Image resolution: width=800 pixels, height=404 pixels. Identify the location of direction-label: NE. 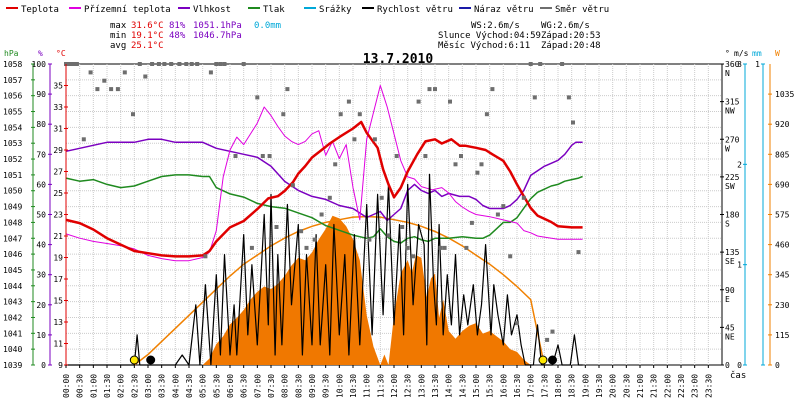
(730, 336).